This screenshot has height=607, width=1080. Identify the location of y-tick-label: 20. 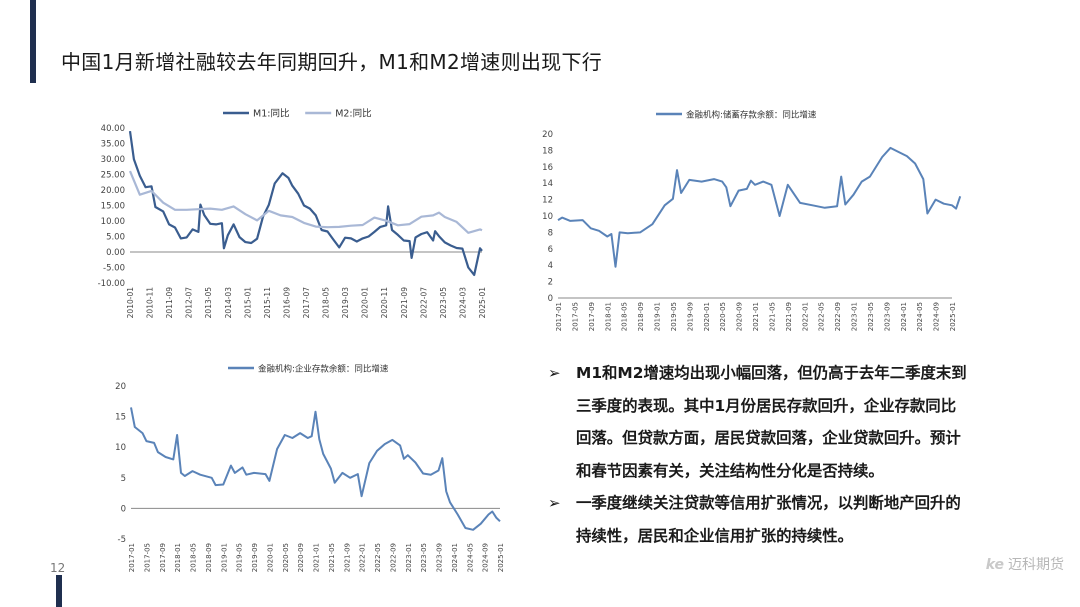
(120, 387).